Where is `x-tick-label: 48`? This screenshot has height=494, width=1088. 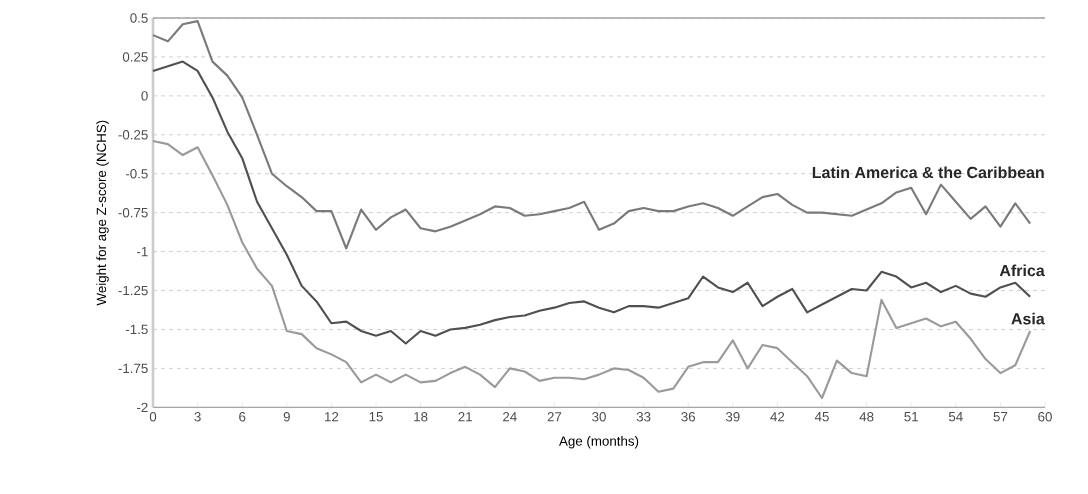 x-tick-label: 48 is located at coordinates (866, 417).